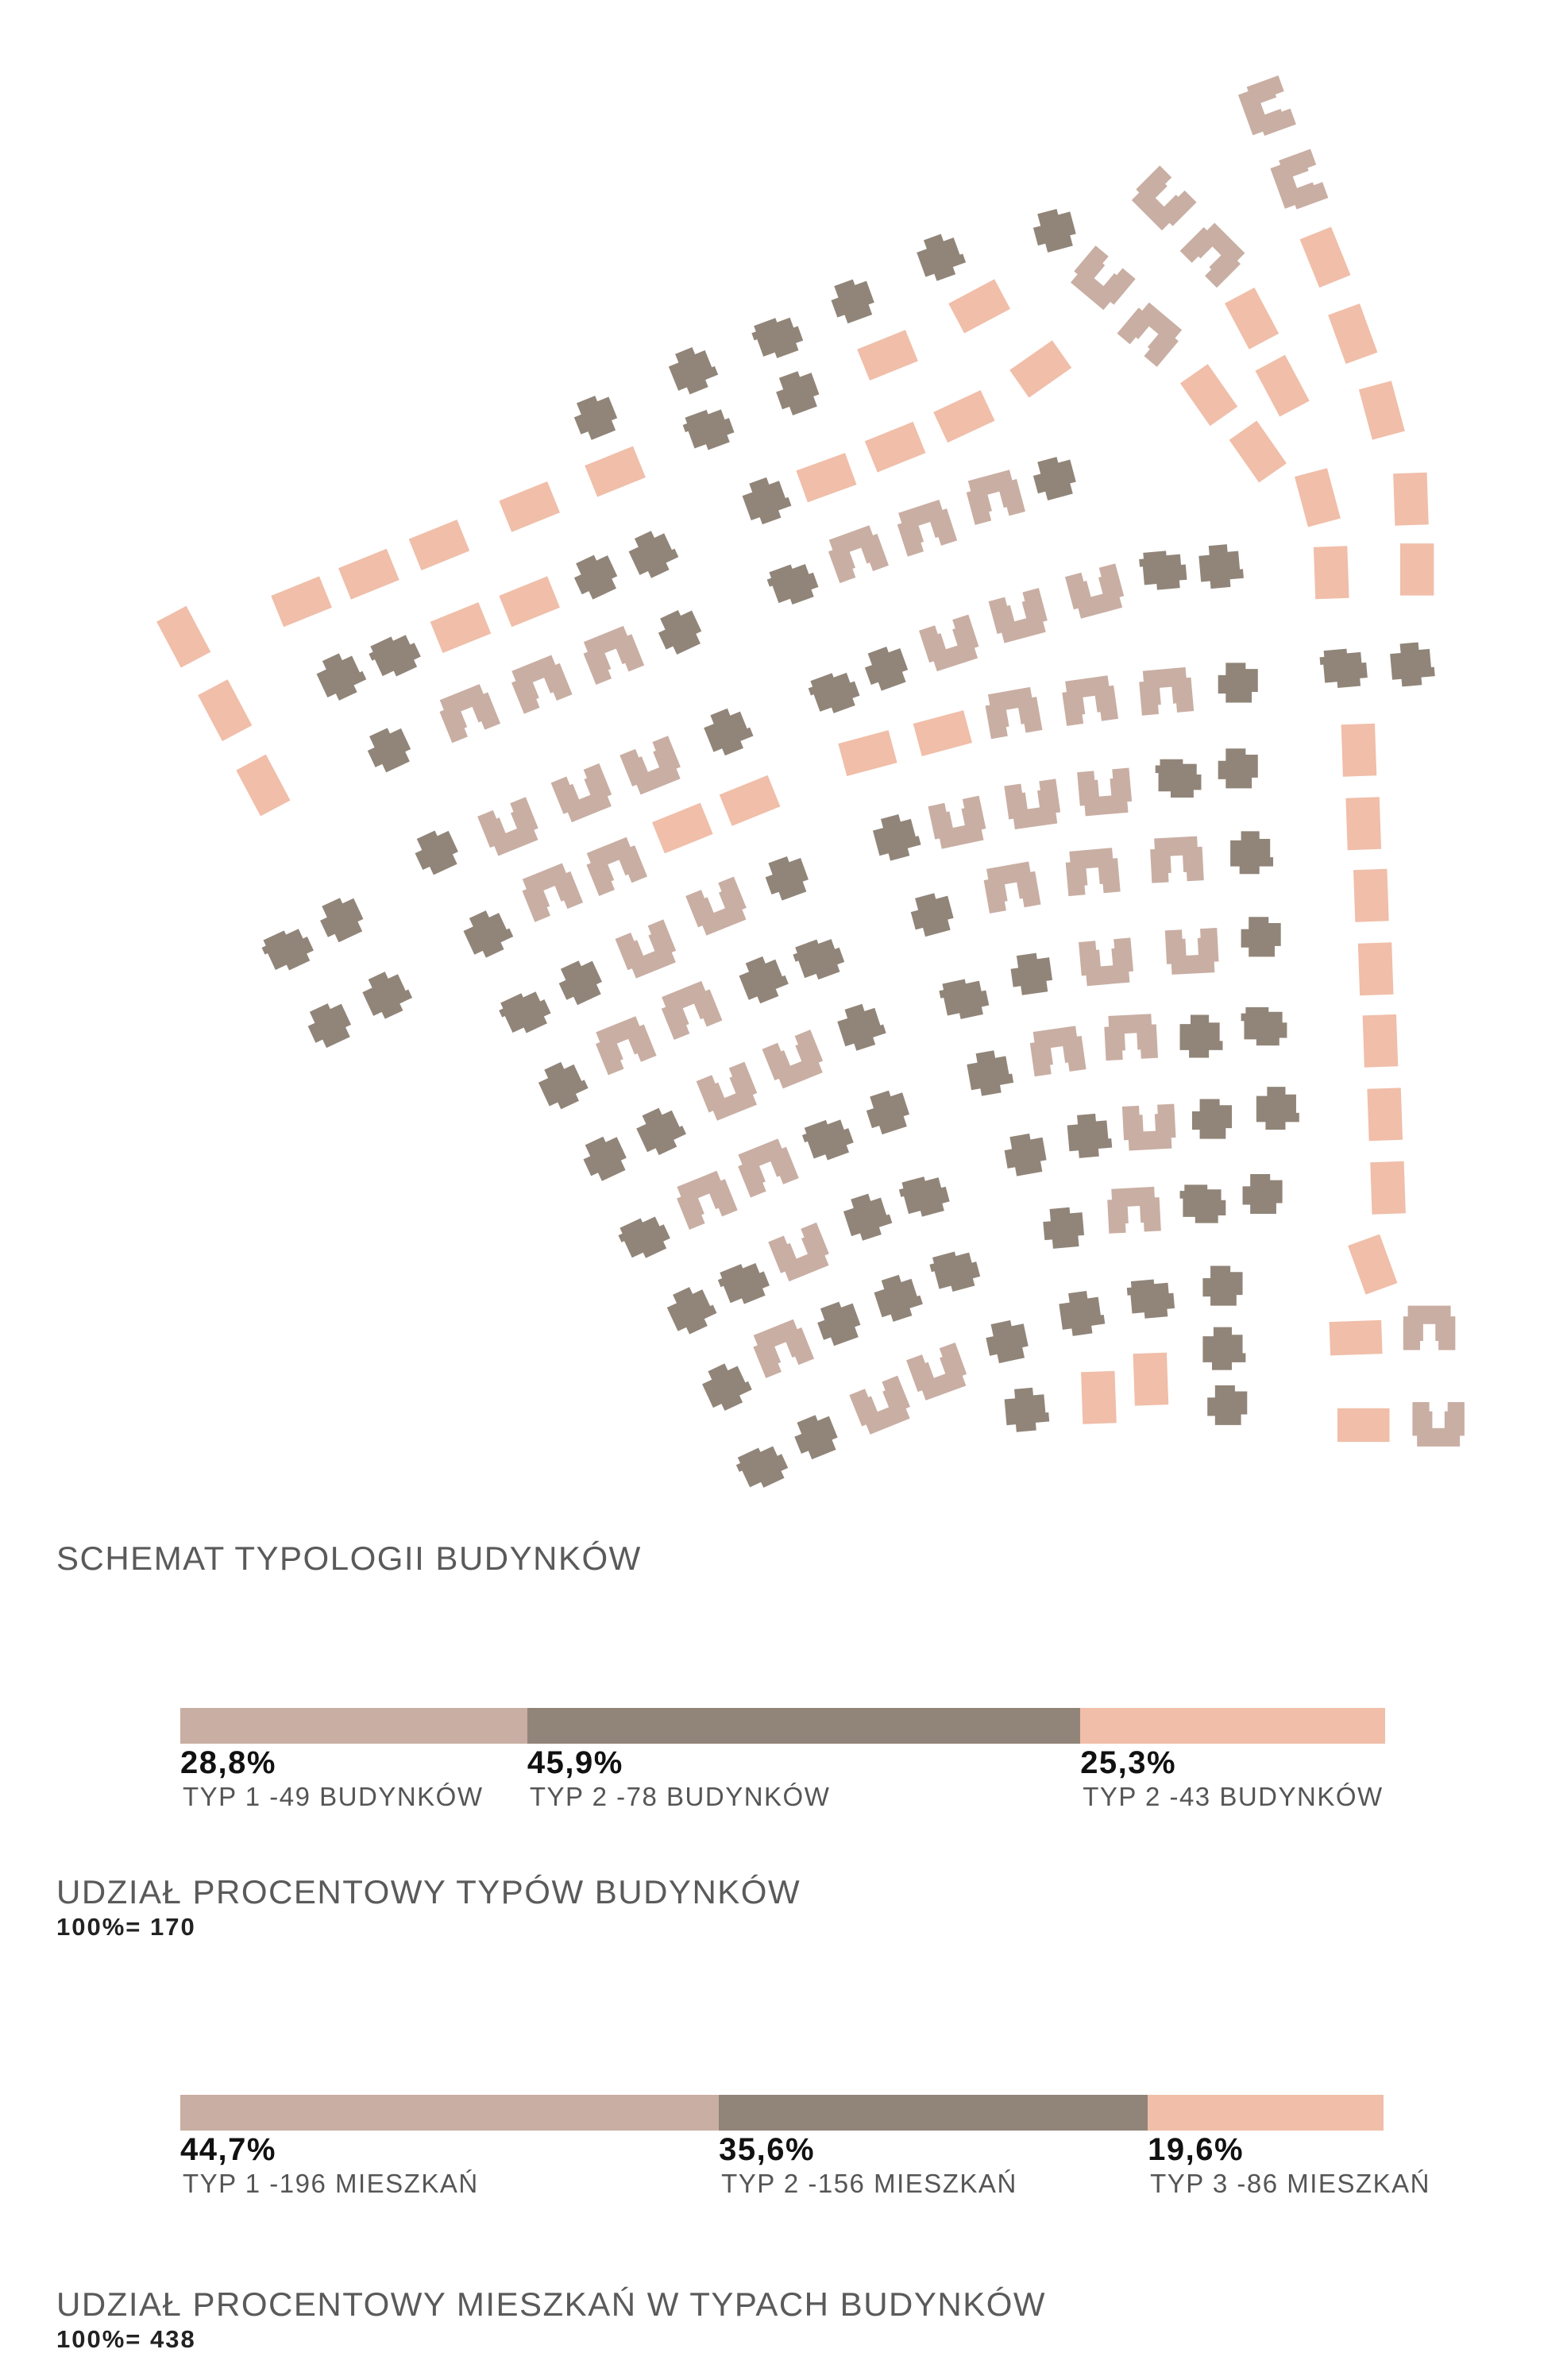  Describe the element at coordinates (680, 1796) in the screenshot. I see `segment-label: TYP 2 -78 BUDYNKÓW` at that location.